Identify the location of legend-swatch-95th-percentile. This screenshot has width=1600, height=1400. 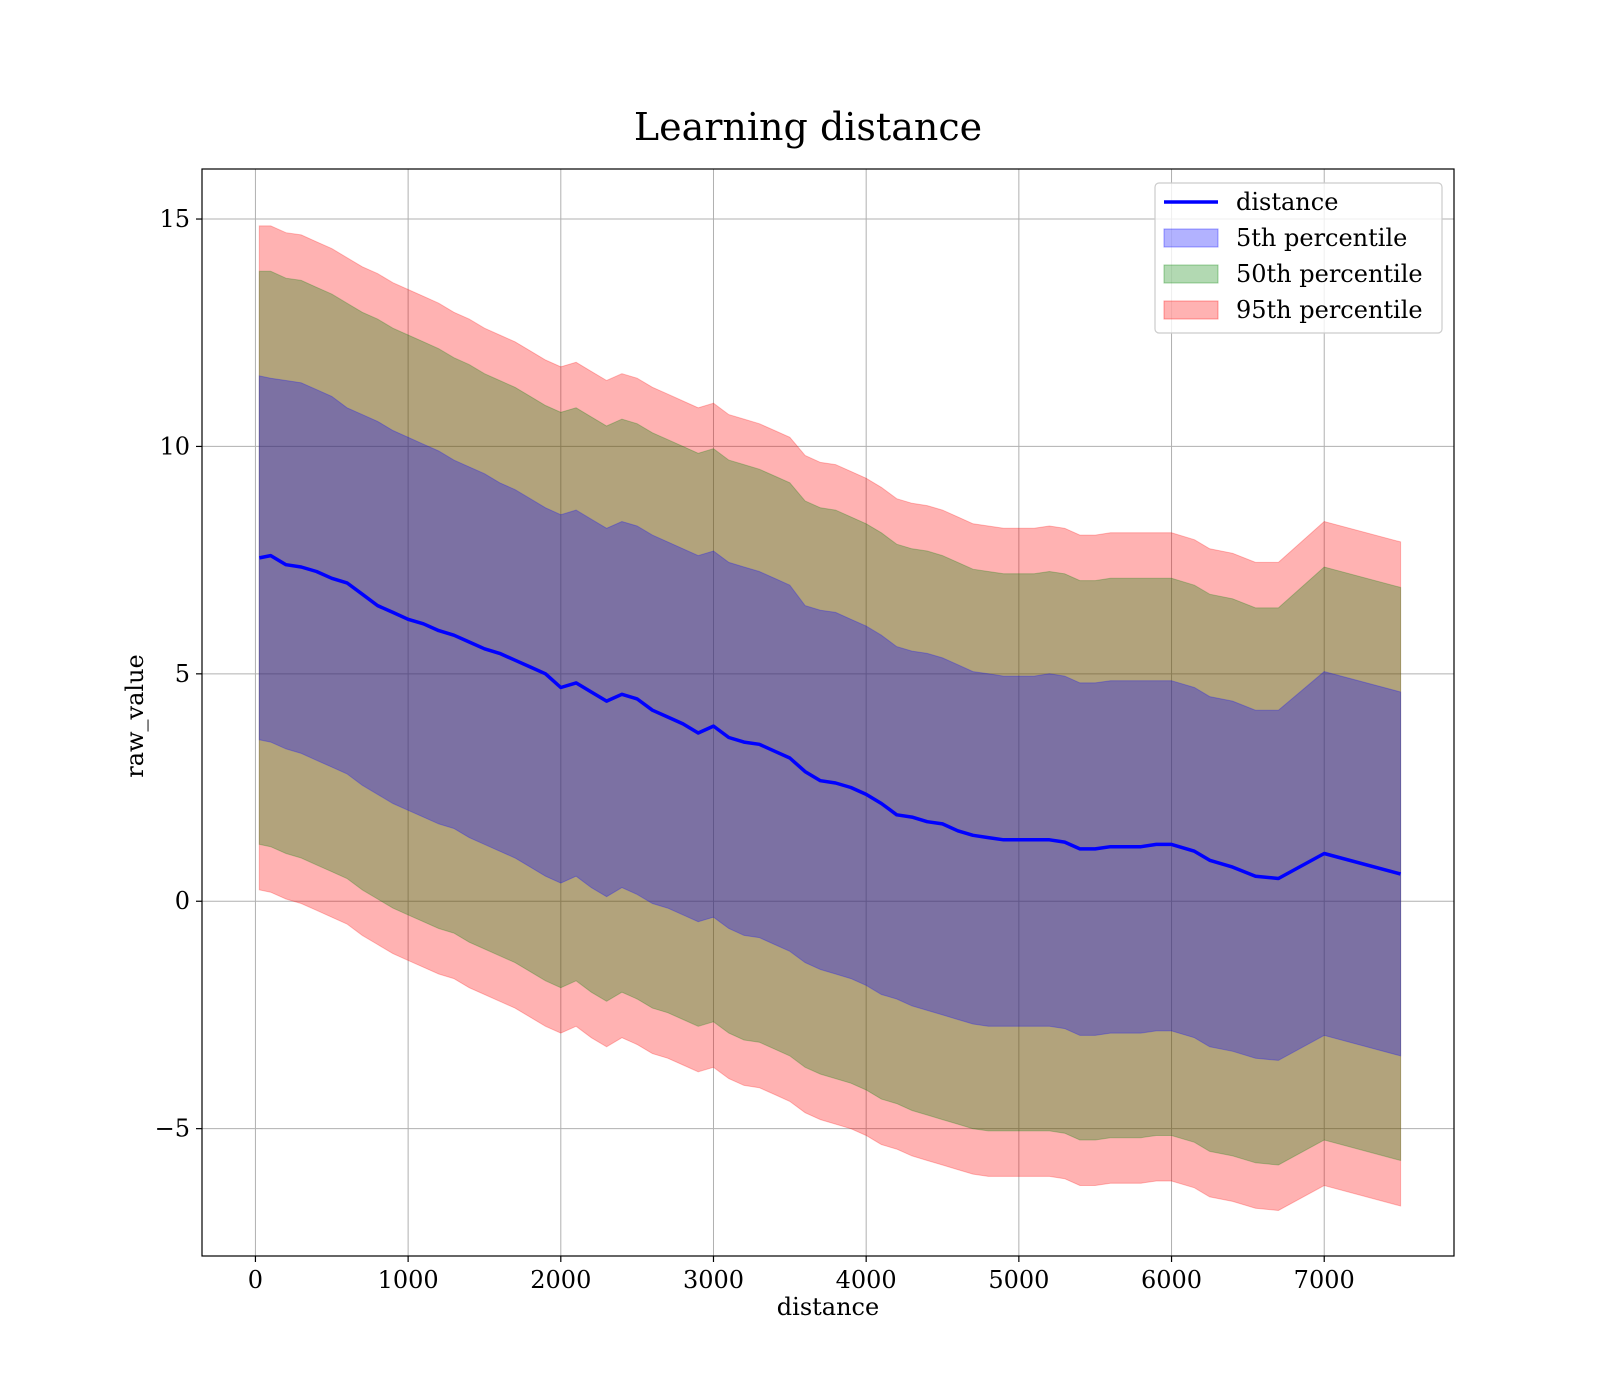
(1191, 310).